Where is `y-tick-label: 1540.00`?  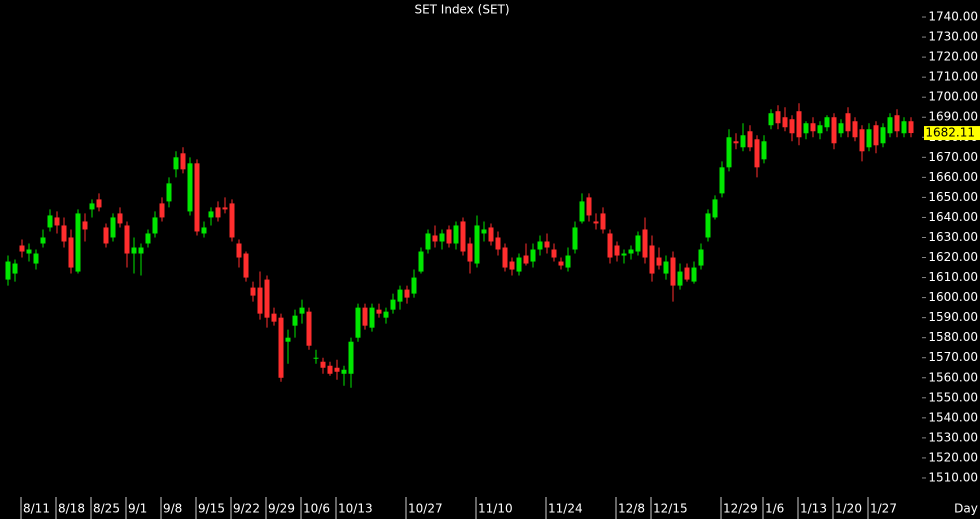 y-tick-label: 1540.00 is located at coordinates (953, 417).